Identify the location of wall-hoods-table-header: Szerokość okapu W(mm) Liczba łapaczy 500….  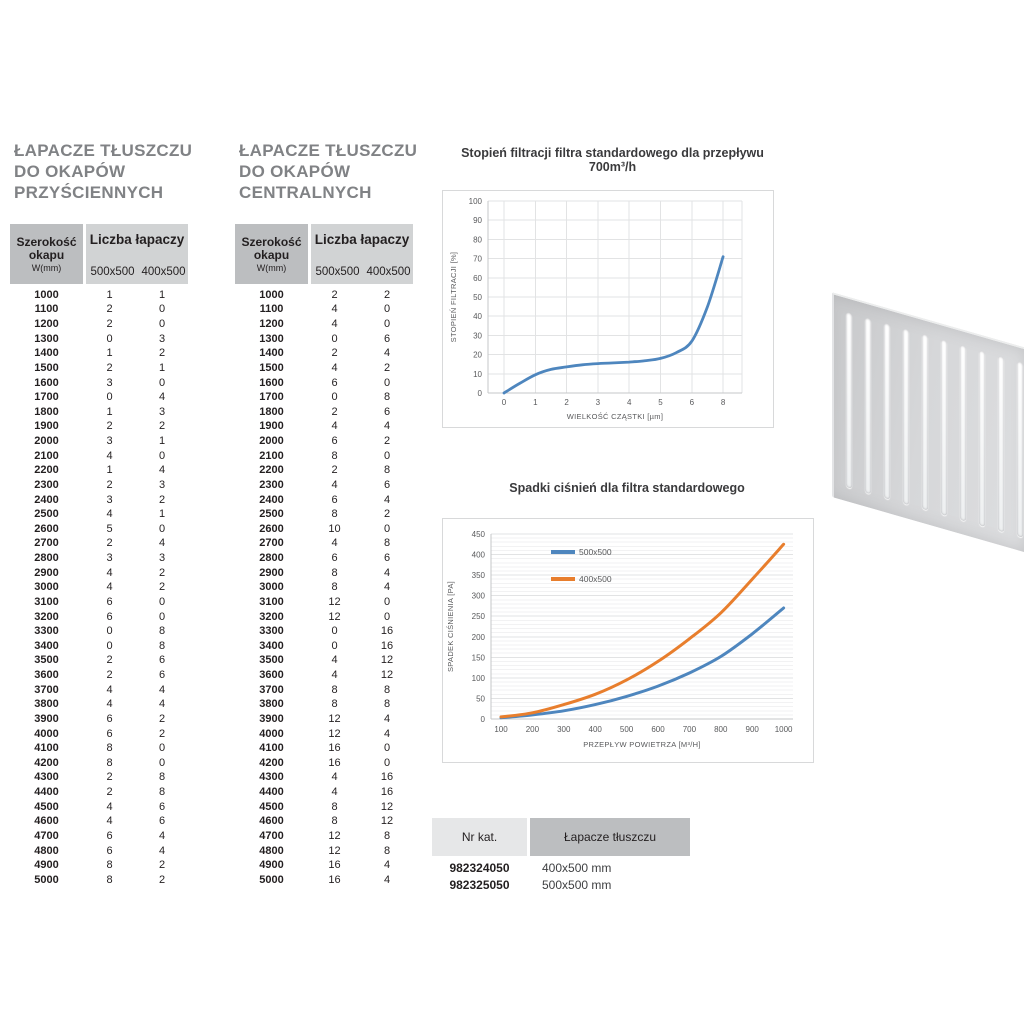
(99, 254).